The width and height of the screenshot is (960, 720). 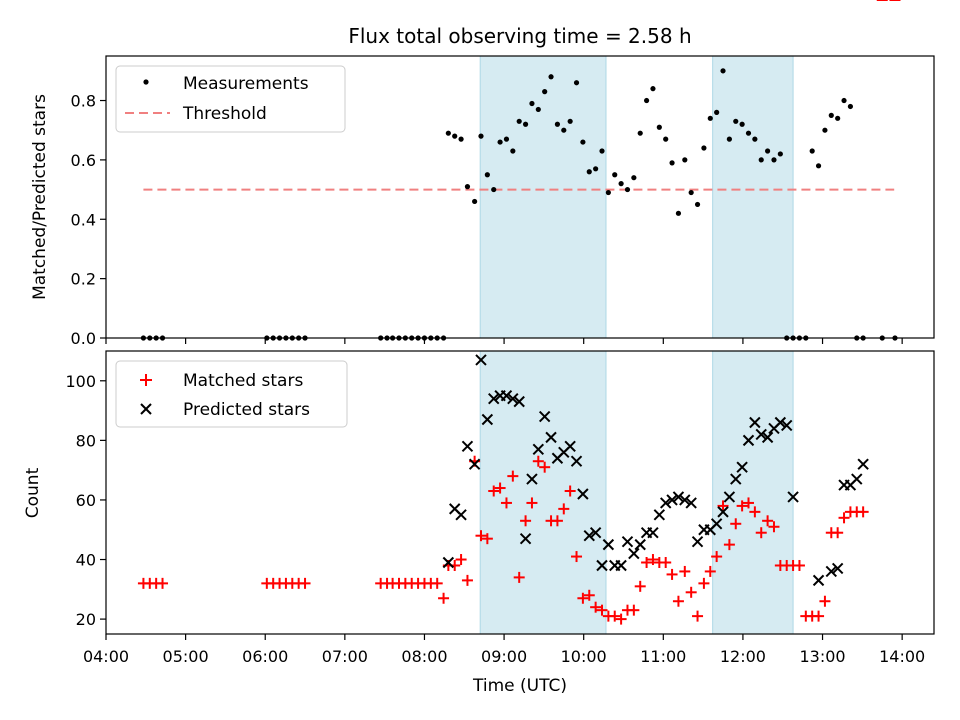 I want to click on bottom-observing-intervals, so click(x=636, y=492).